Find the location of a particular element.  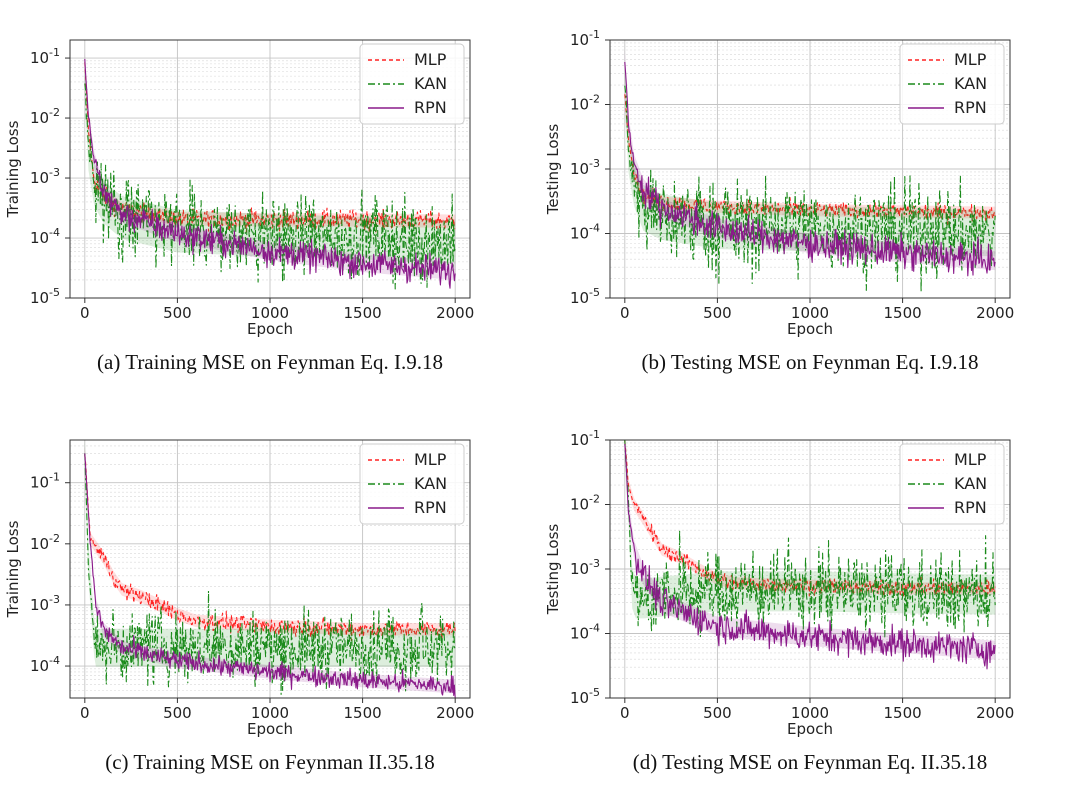

chart-caption: (c) Training MSE on Feynman II.35.18 is located at coordinates (270, 762).